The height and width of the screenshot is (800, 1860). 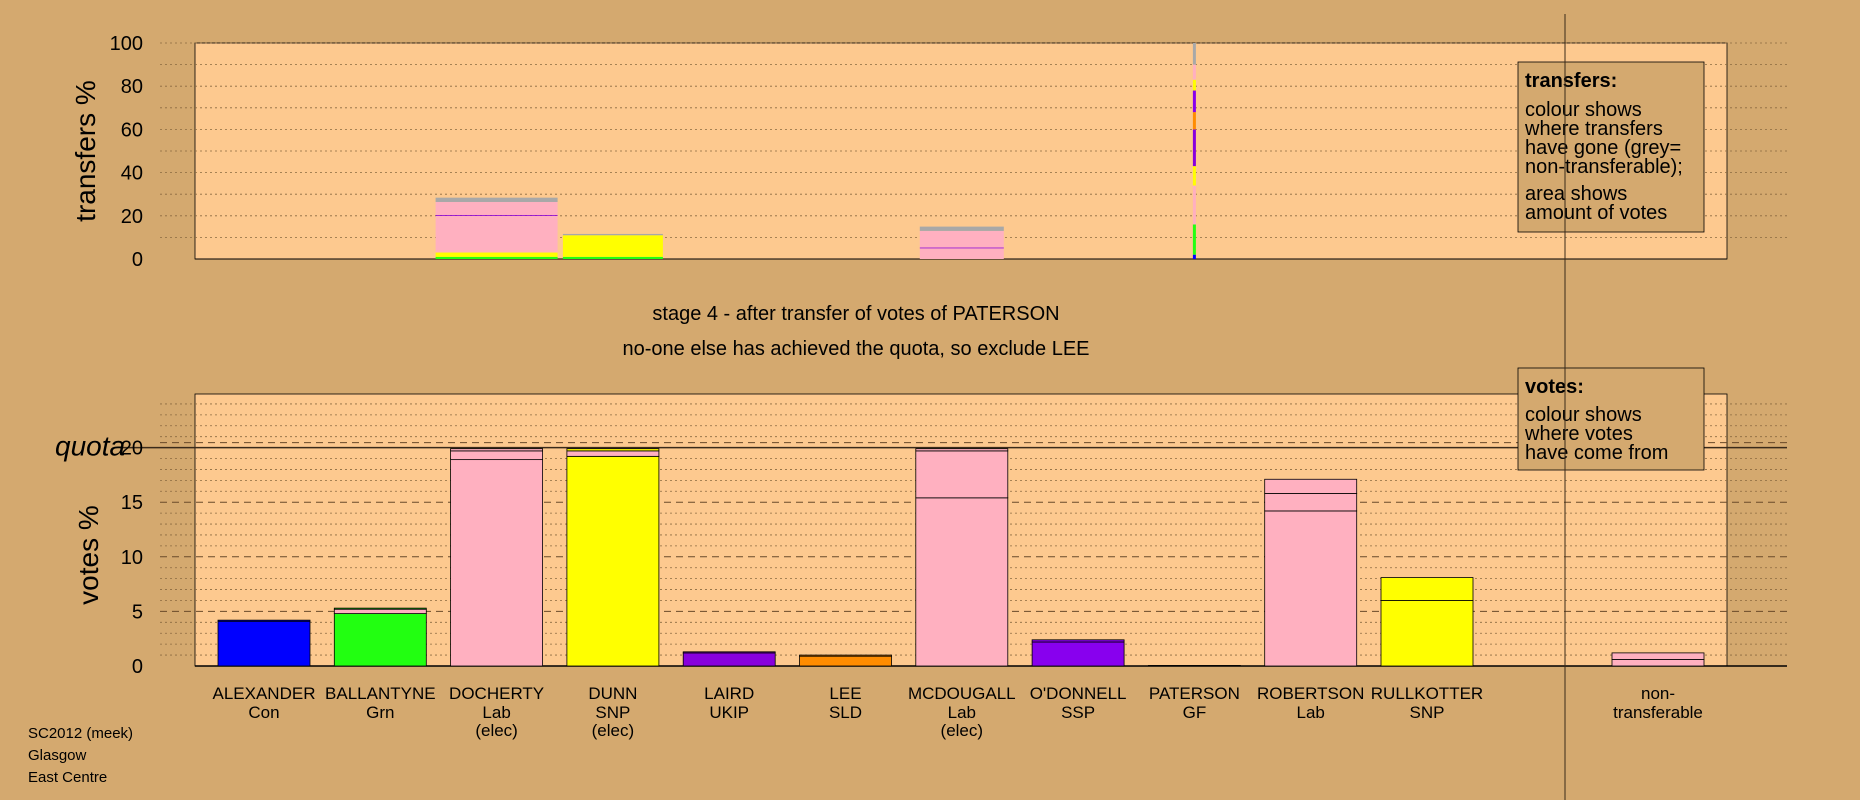 I want to click on transfer-bar-paterson, so click(x=1194, y=151).